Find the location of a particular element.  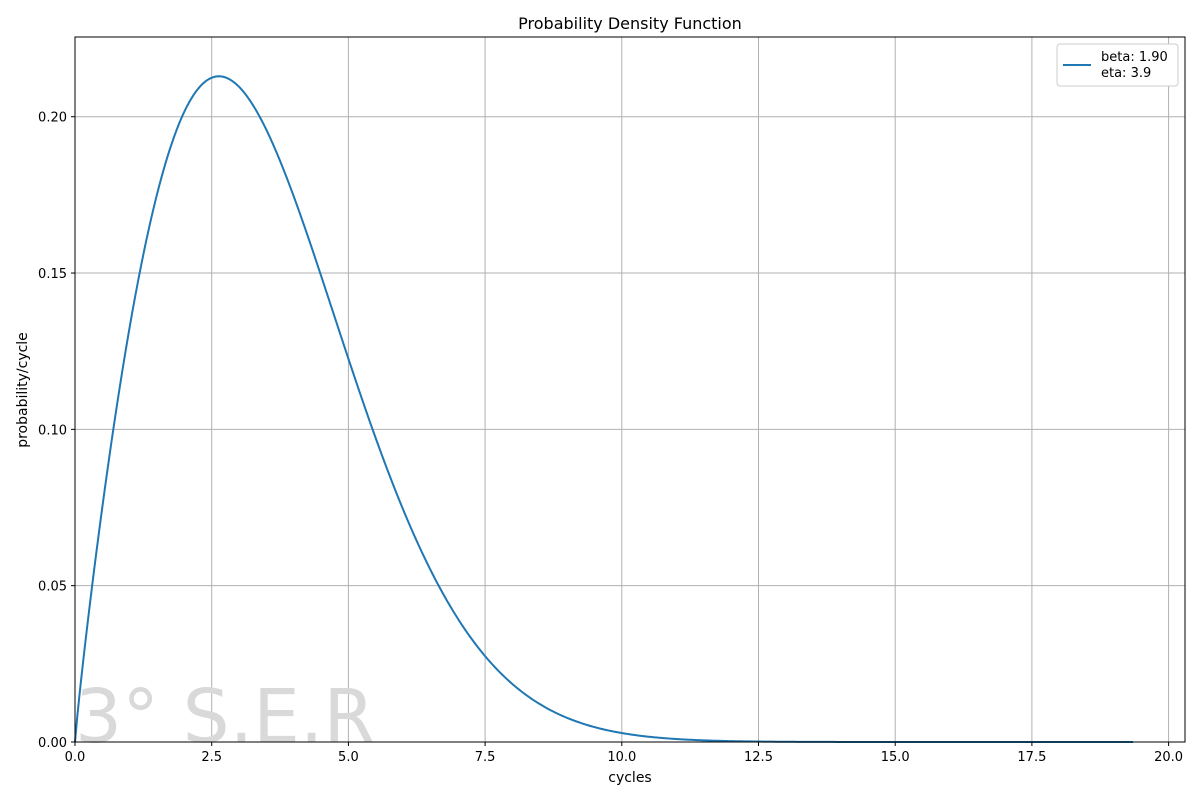

x-tick-label: 12.5 is located at coordinates (758, 757).